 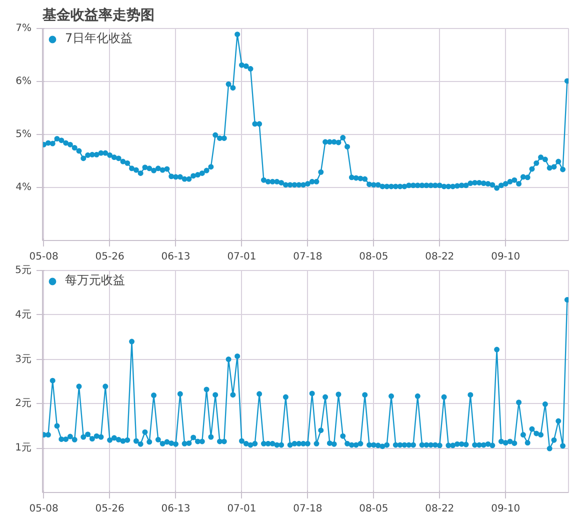 What do you see at coordinates (24, 28) in the screenshot?
I see `y-tick-label: 7%` at bounding box center [24, 28].